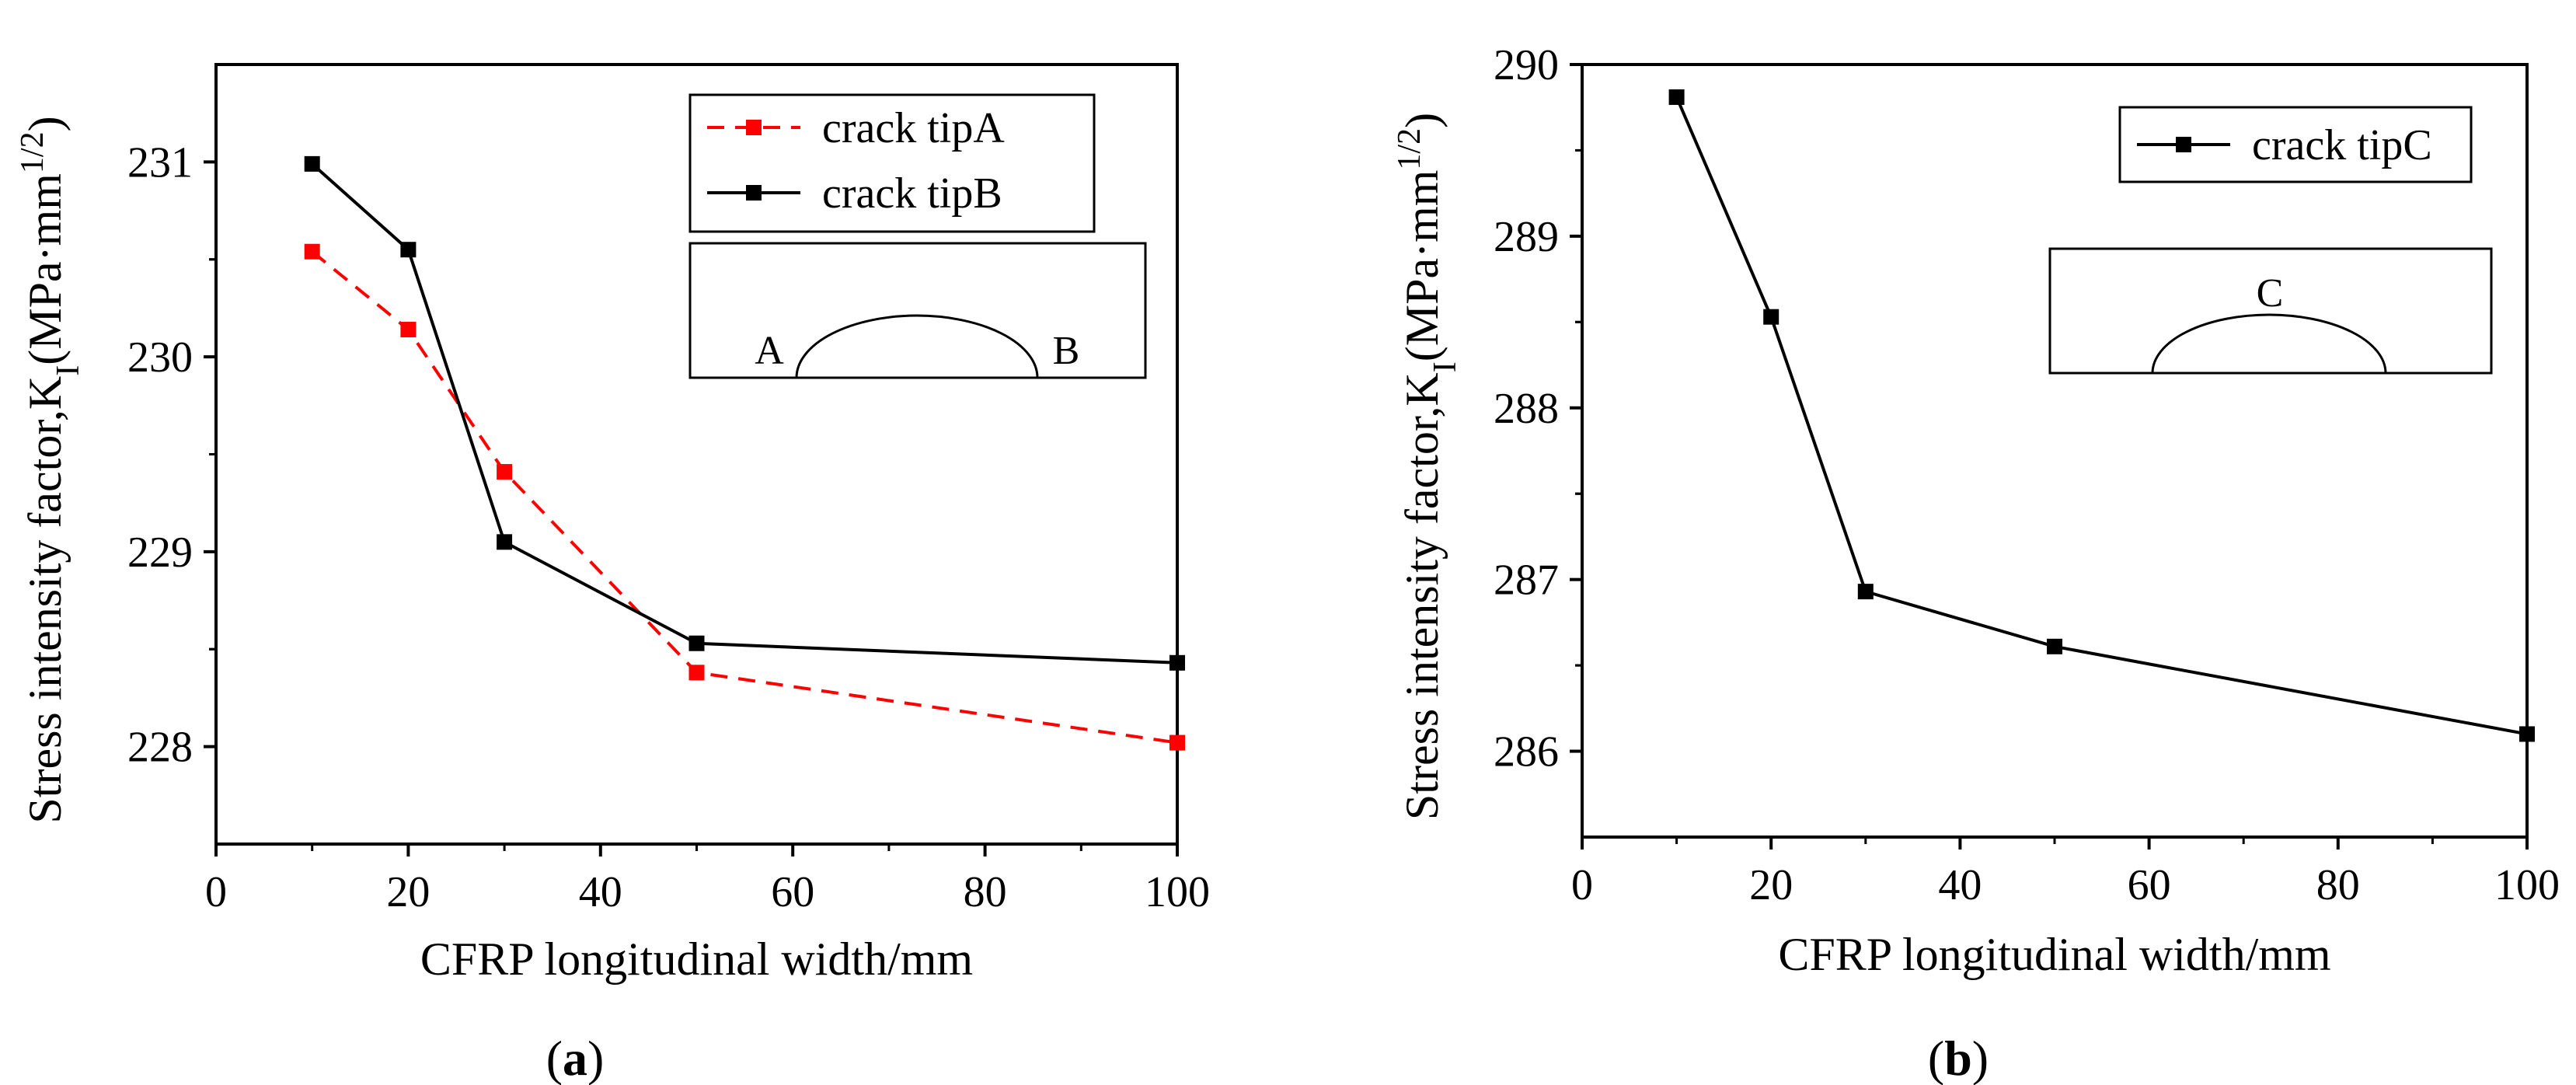  Describe the element at coordinates (769, 351) in the screenshot. I see `inset-label: A` at that location.